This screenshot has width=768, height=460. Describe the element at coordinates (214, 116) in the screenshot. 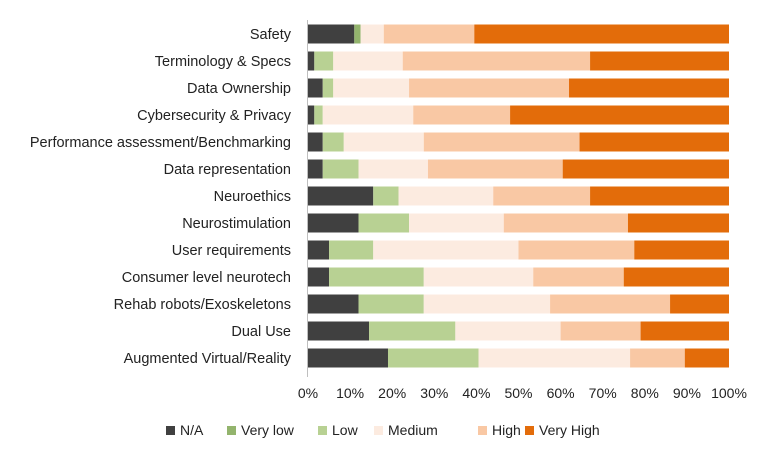

I see `category-label-cybersecurity-privacy: Cybersecurity & Privacy` at that location.